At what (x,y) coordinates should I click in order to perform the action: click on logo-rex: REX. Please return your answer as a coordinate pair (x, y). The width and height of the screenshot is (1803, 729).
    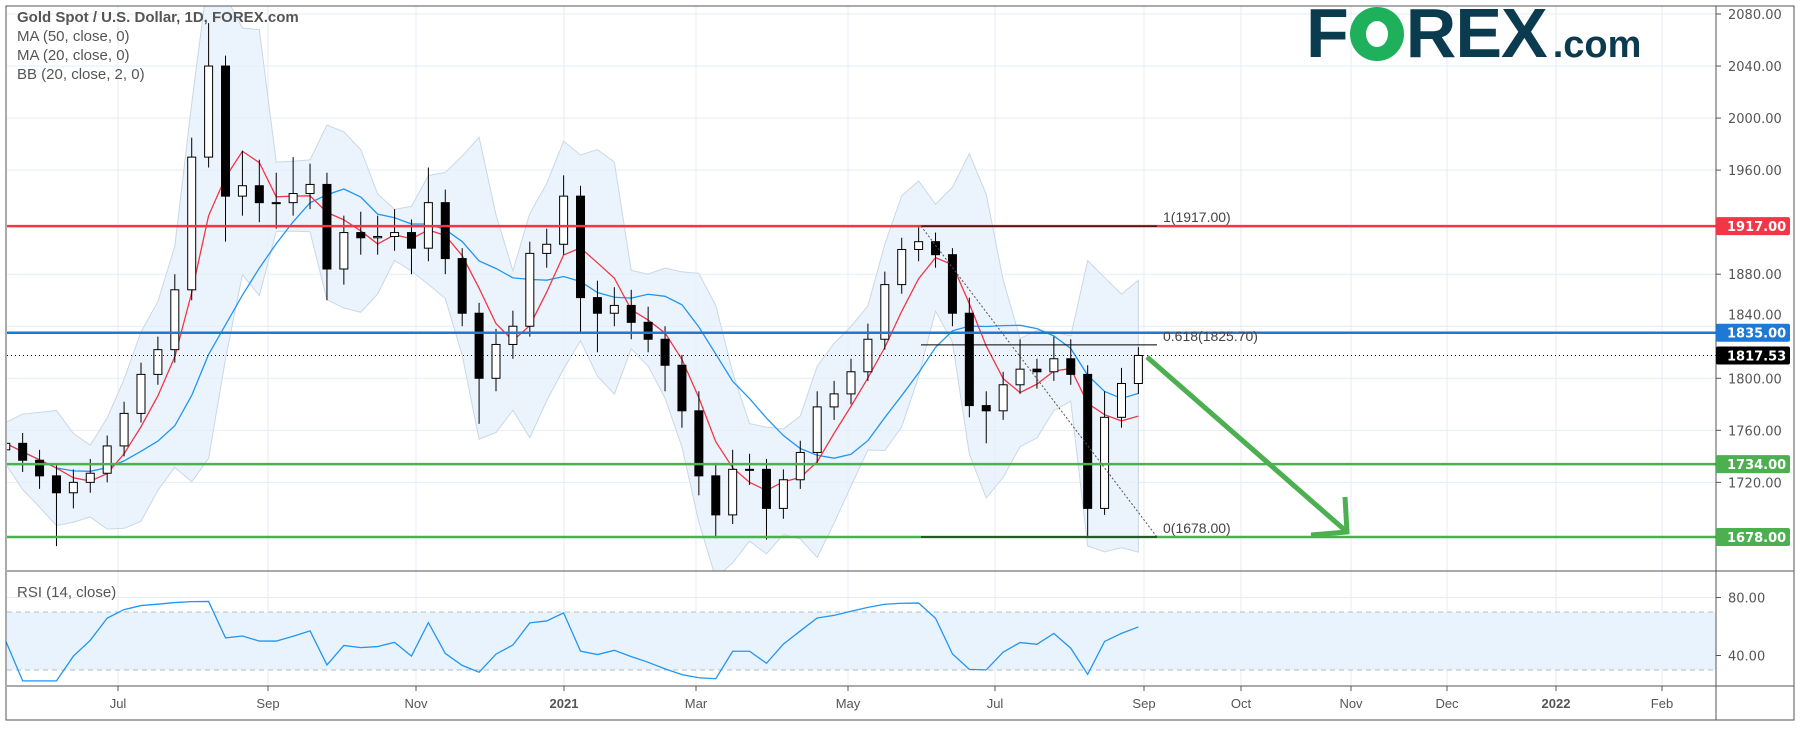
    Looking at the image, I should click on (1476, 36).